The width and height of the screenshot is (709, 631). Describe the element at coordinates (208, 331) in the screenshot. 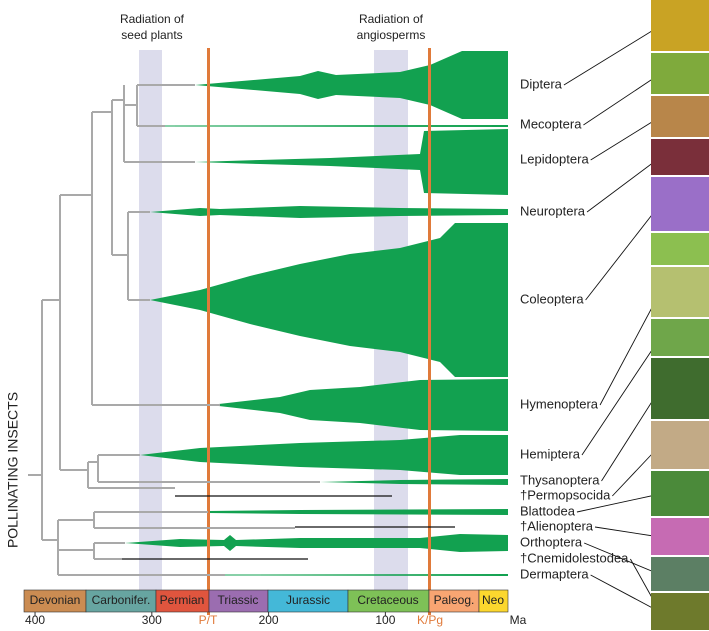

I see `pt-line` at that location.